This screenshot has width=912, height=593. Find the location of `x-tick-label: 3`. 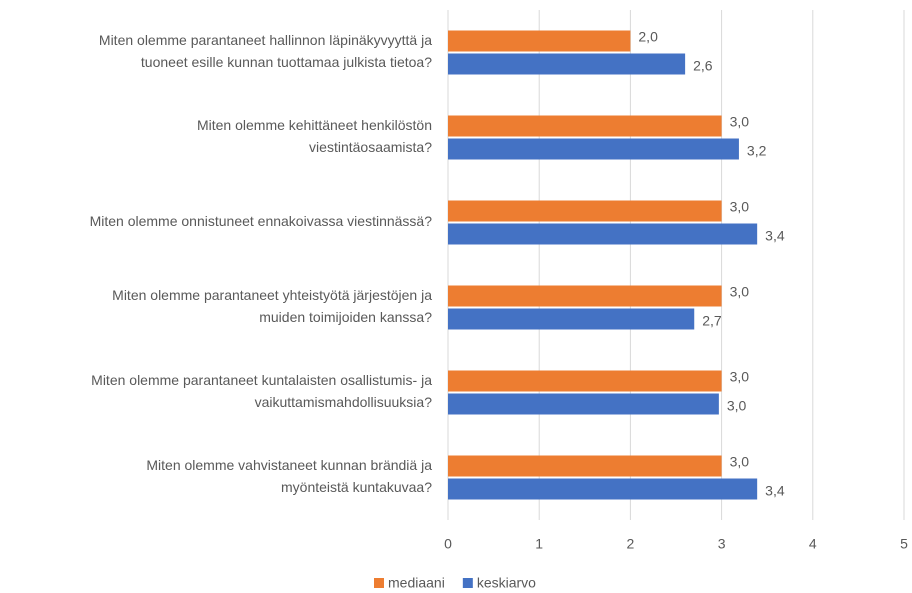

x-tick-label: 3 is located at coordinates (722, 544).